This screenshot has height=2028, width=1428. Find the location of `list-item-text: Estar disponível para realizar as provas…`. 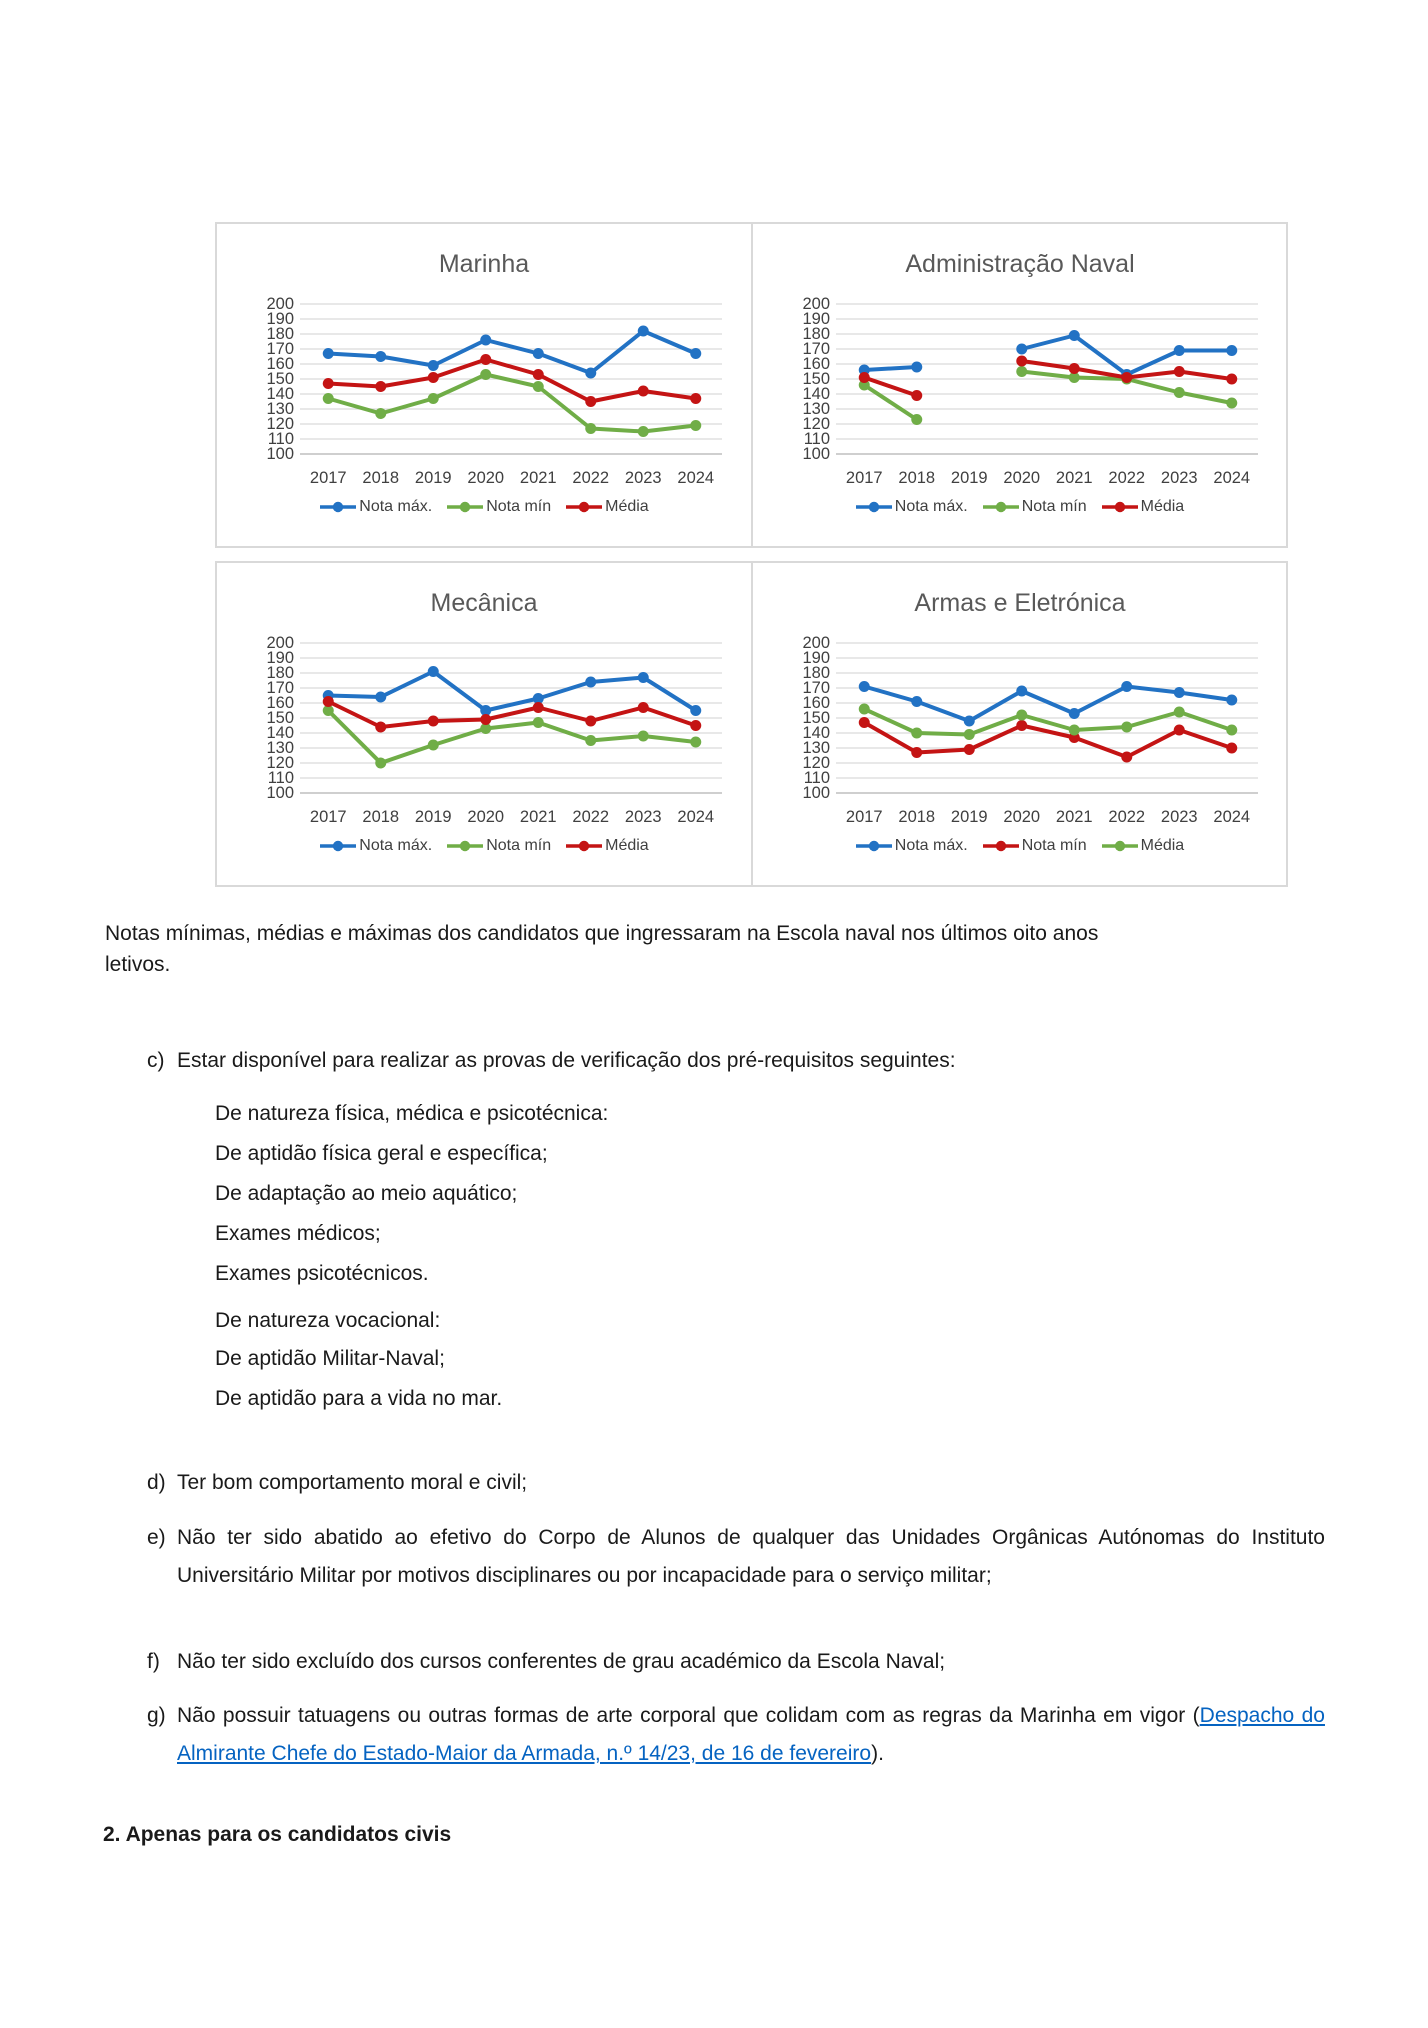

list-item-text: Estar disponível para realizar as provas… is located at coordinates (566, 1060).